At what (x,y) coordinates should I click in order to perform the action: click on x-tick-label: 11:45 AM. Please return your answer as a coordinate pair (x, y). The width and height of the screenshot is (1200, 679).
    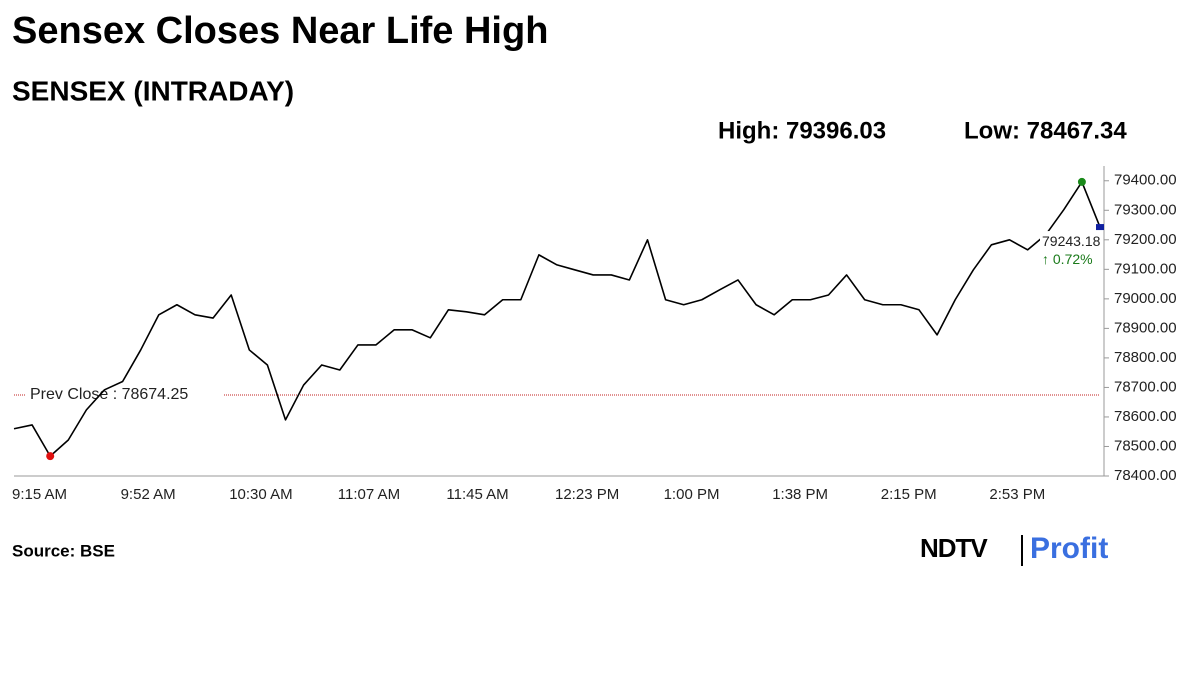
    Looking at the image, I should click on (477, 494).